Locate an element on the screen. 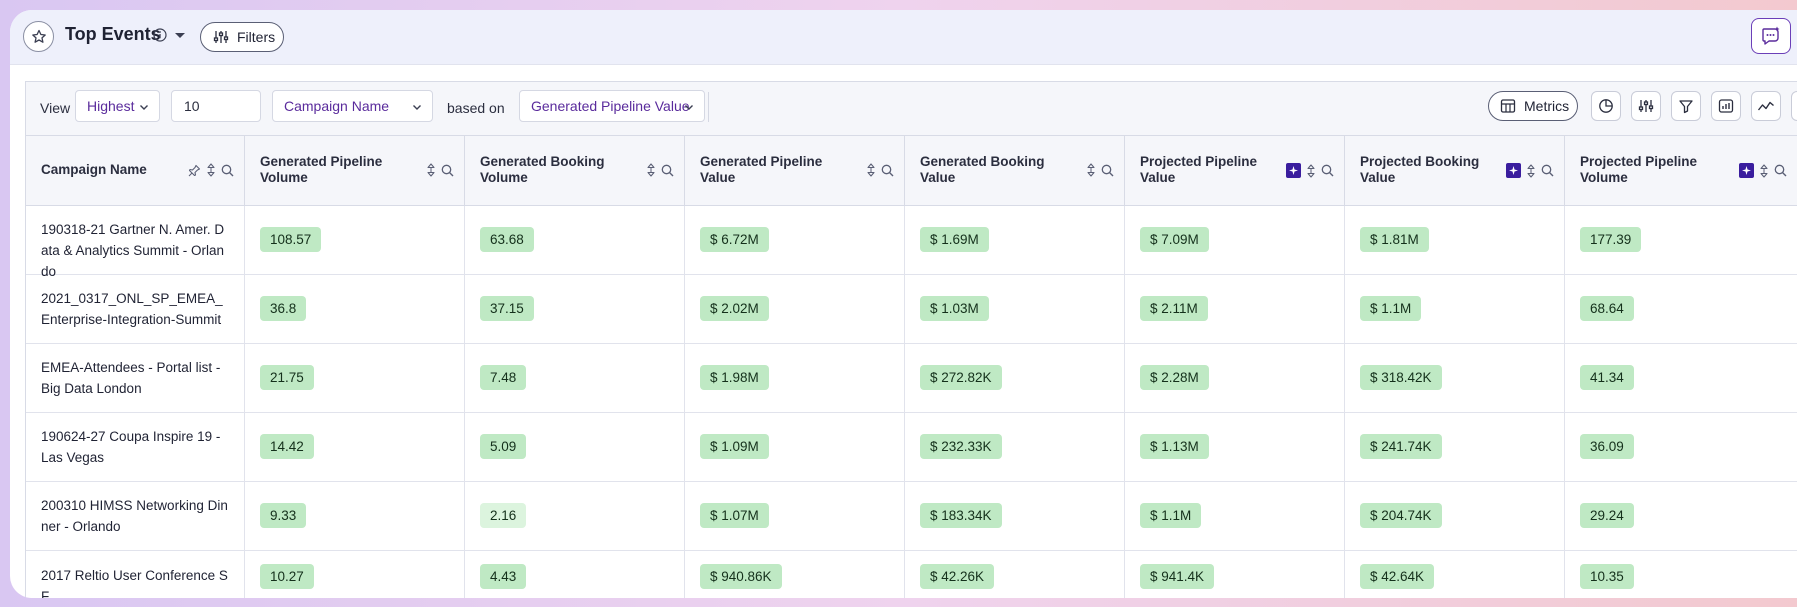 The width and height of the screenshot is (1797, 607). chat-sparkle-icon is located at coordinates (1771, 35).